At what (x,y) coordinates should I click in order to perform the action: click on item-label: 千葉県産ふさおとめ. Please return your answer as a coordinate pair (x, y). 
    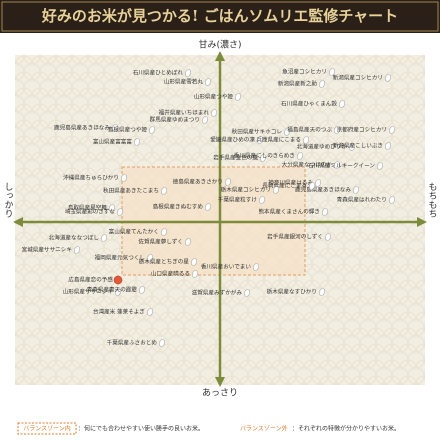
    Looking at the image, I should click on (132, 343).